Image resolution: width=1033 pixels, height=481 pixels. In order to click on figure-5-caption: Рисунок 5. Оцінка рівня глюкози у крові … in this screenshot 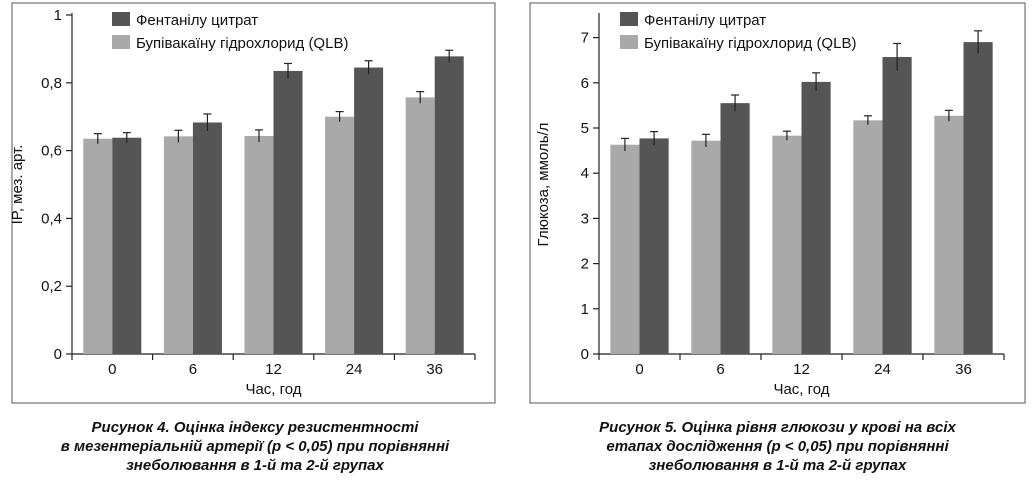, I will do `click(777, 446)`.